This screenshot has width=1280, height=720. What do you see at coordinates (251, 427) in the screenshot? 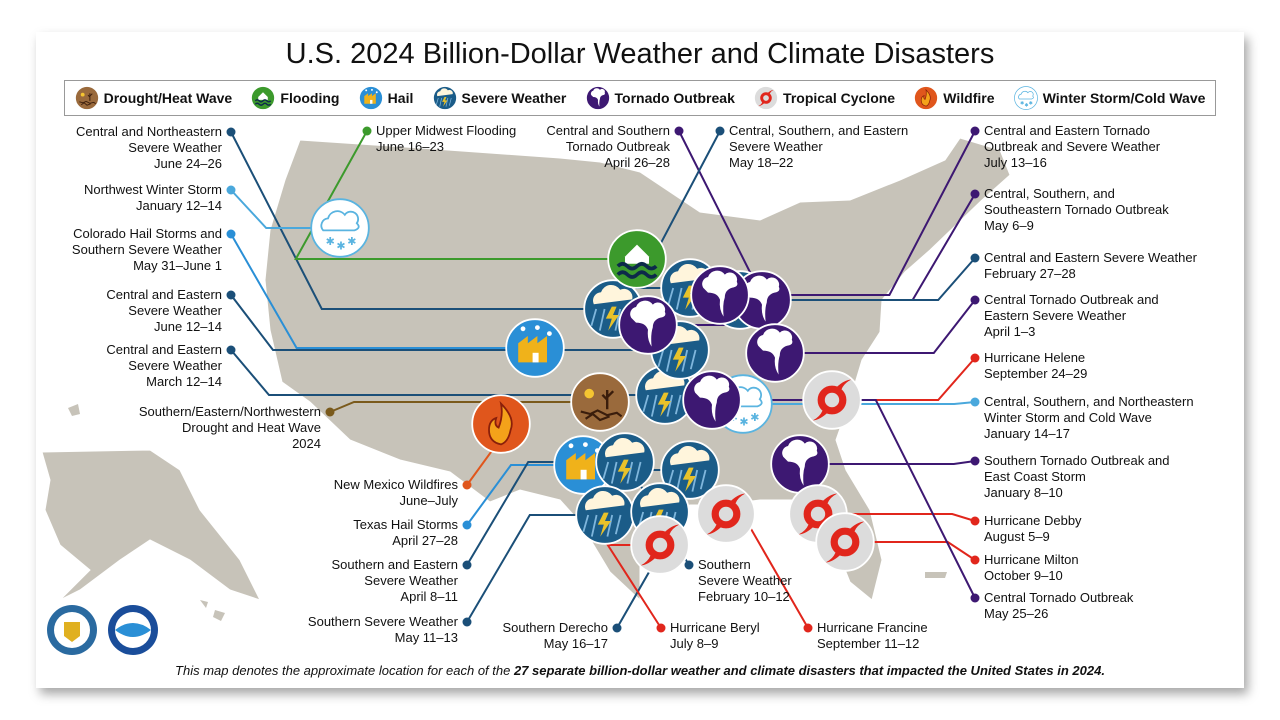
I see `event-name: Drought and Heat Wave` at bounding box center [251, 427].